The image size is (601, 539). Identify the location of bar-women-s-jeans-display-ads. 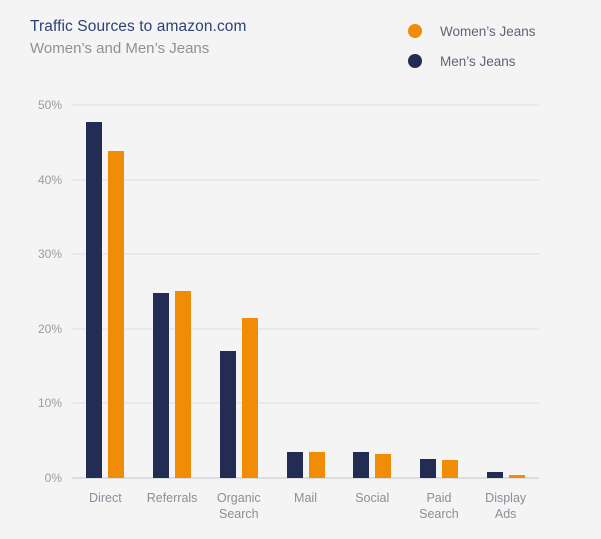
(516, 476).